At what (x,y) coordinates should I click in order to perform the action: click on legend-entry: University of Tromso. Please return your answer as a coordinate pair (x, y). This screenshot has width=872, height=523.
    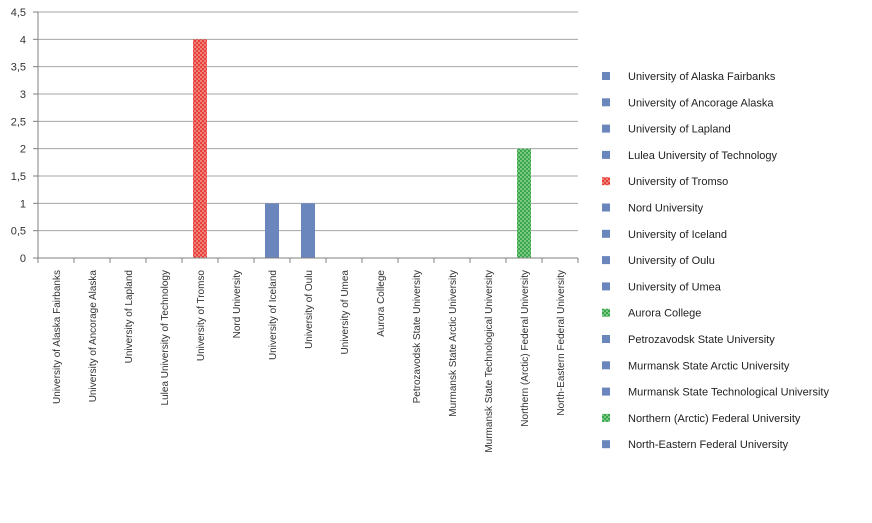
    Looking at the image, I should click on (665, 182).